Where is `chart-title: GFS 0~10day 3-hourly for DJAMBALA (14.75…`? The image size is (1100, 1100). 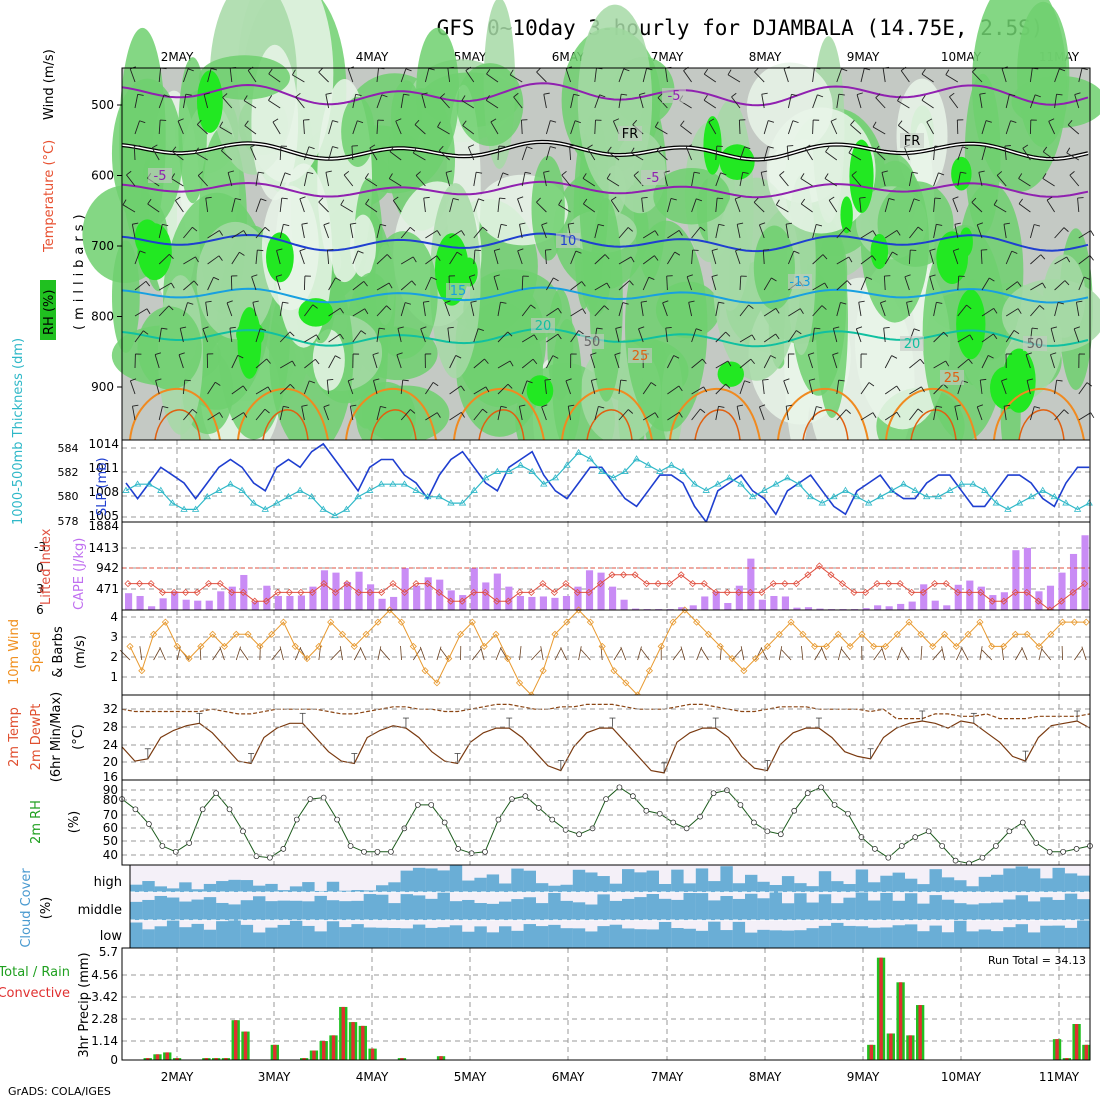 chart-title: GFS 0~10day 3-hourly for DJAMBALA (14.75… is located at coordinates (740, 28).